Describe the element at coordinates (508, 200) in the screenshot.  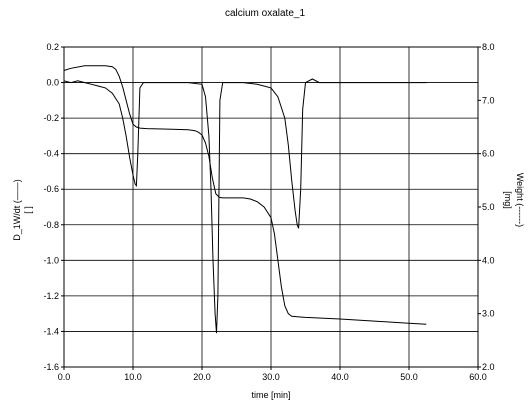
I see `y-right-axis-unit: [mg]` at that location.